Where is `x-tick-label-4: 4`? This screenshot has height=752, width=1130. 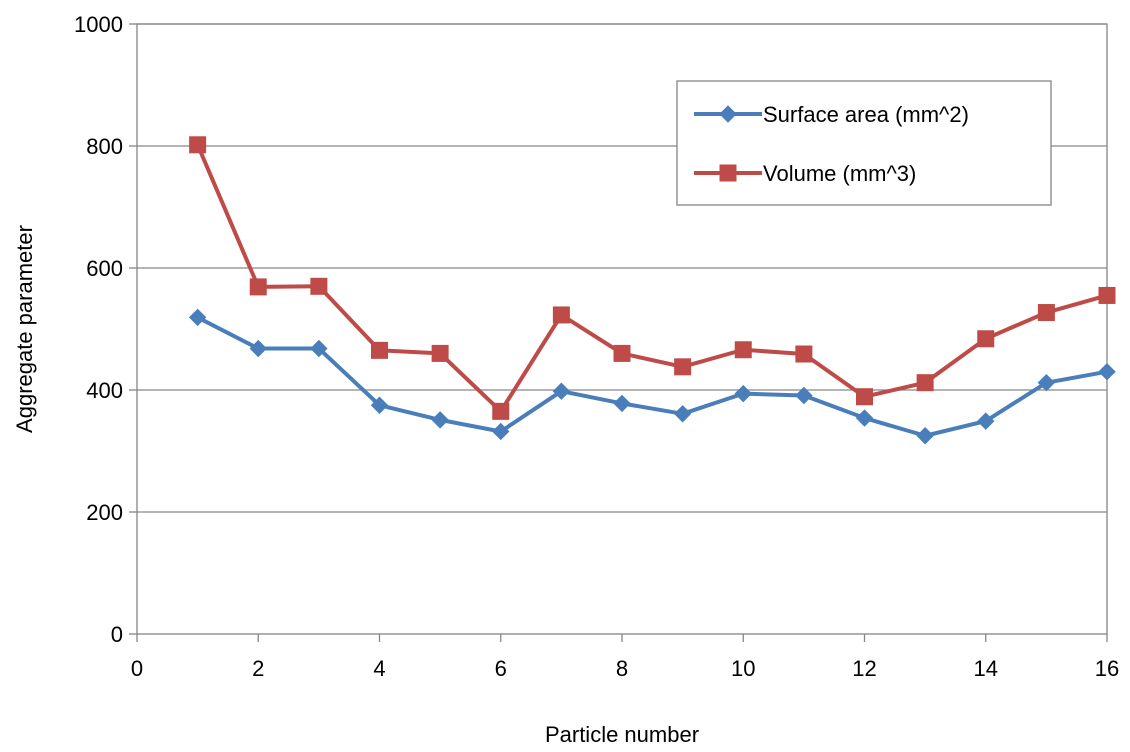
x-tick-label-4: 4 is located at coordinates (379, 668).